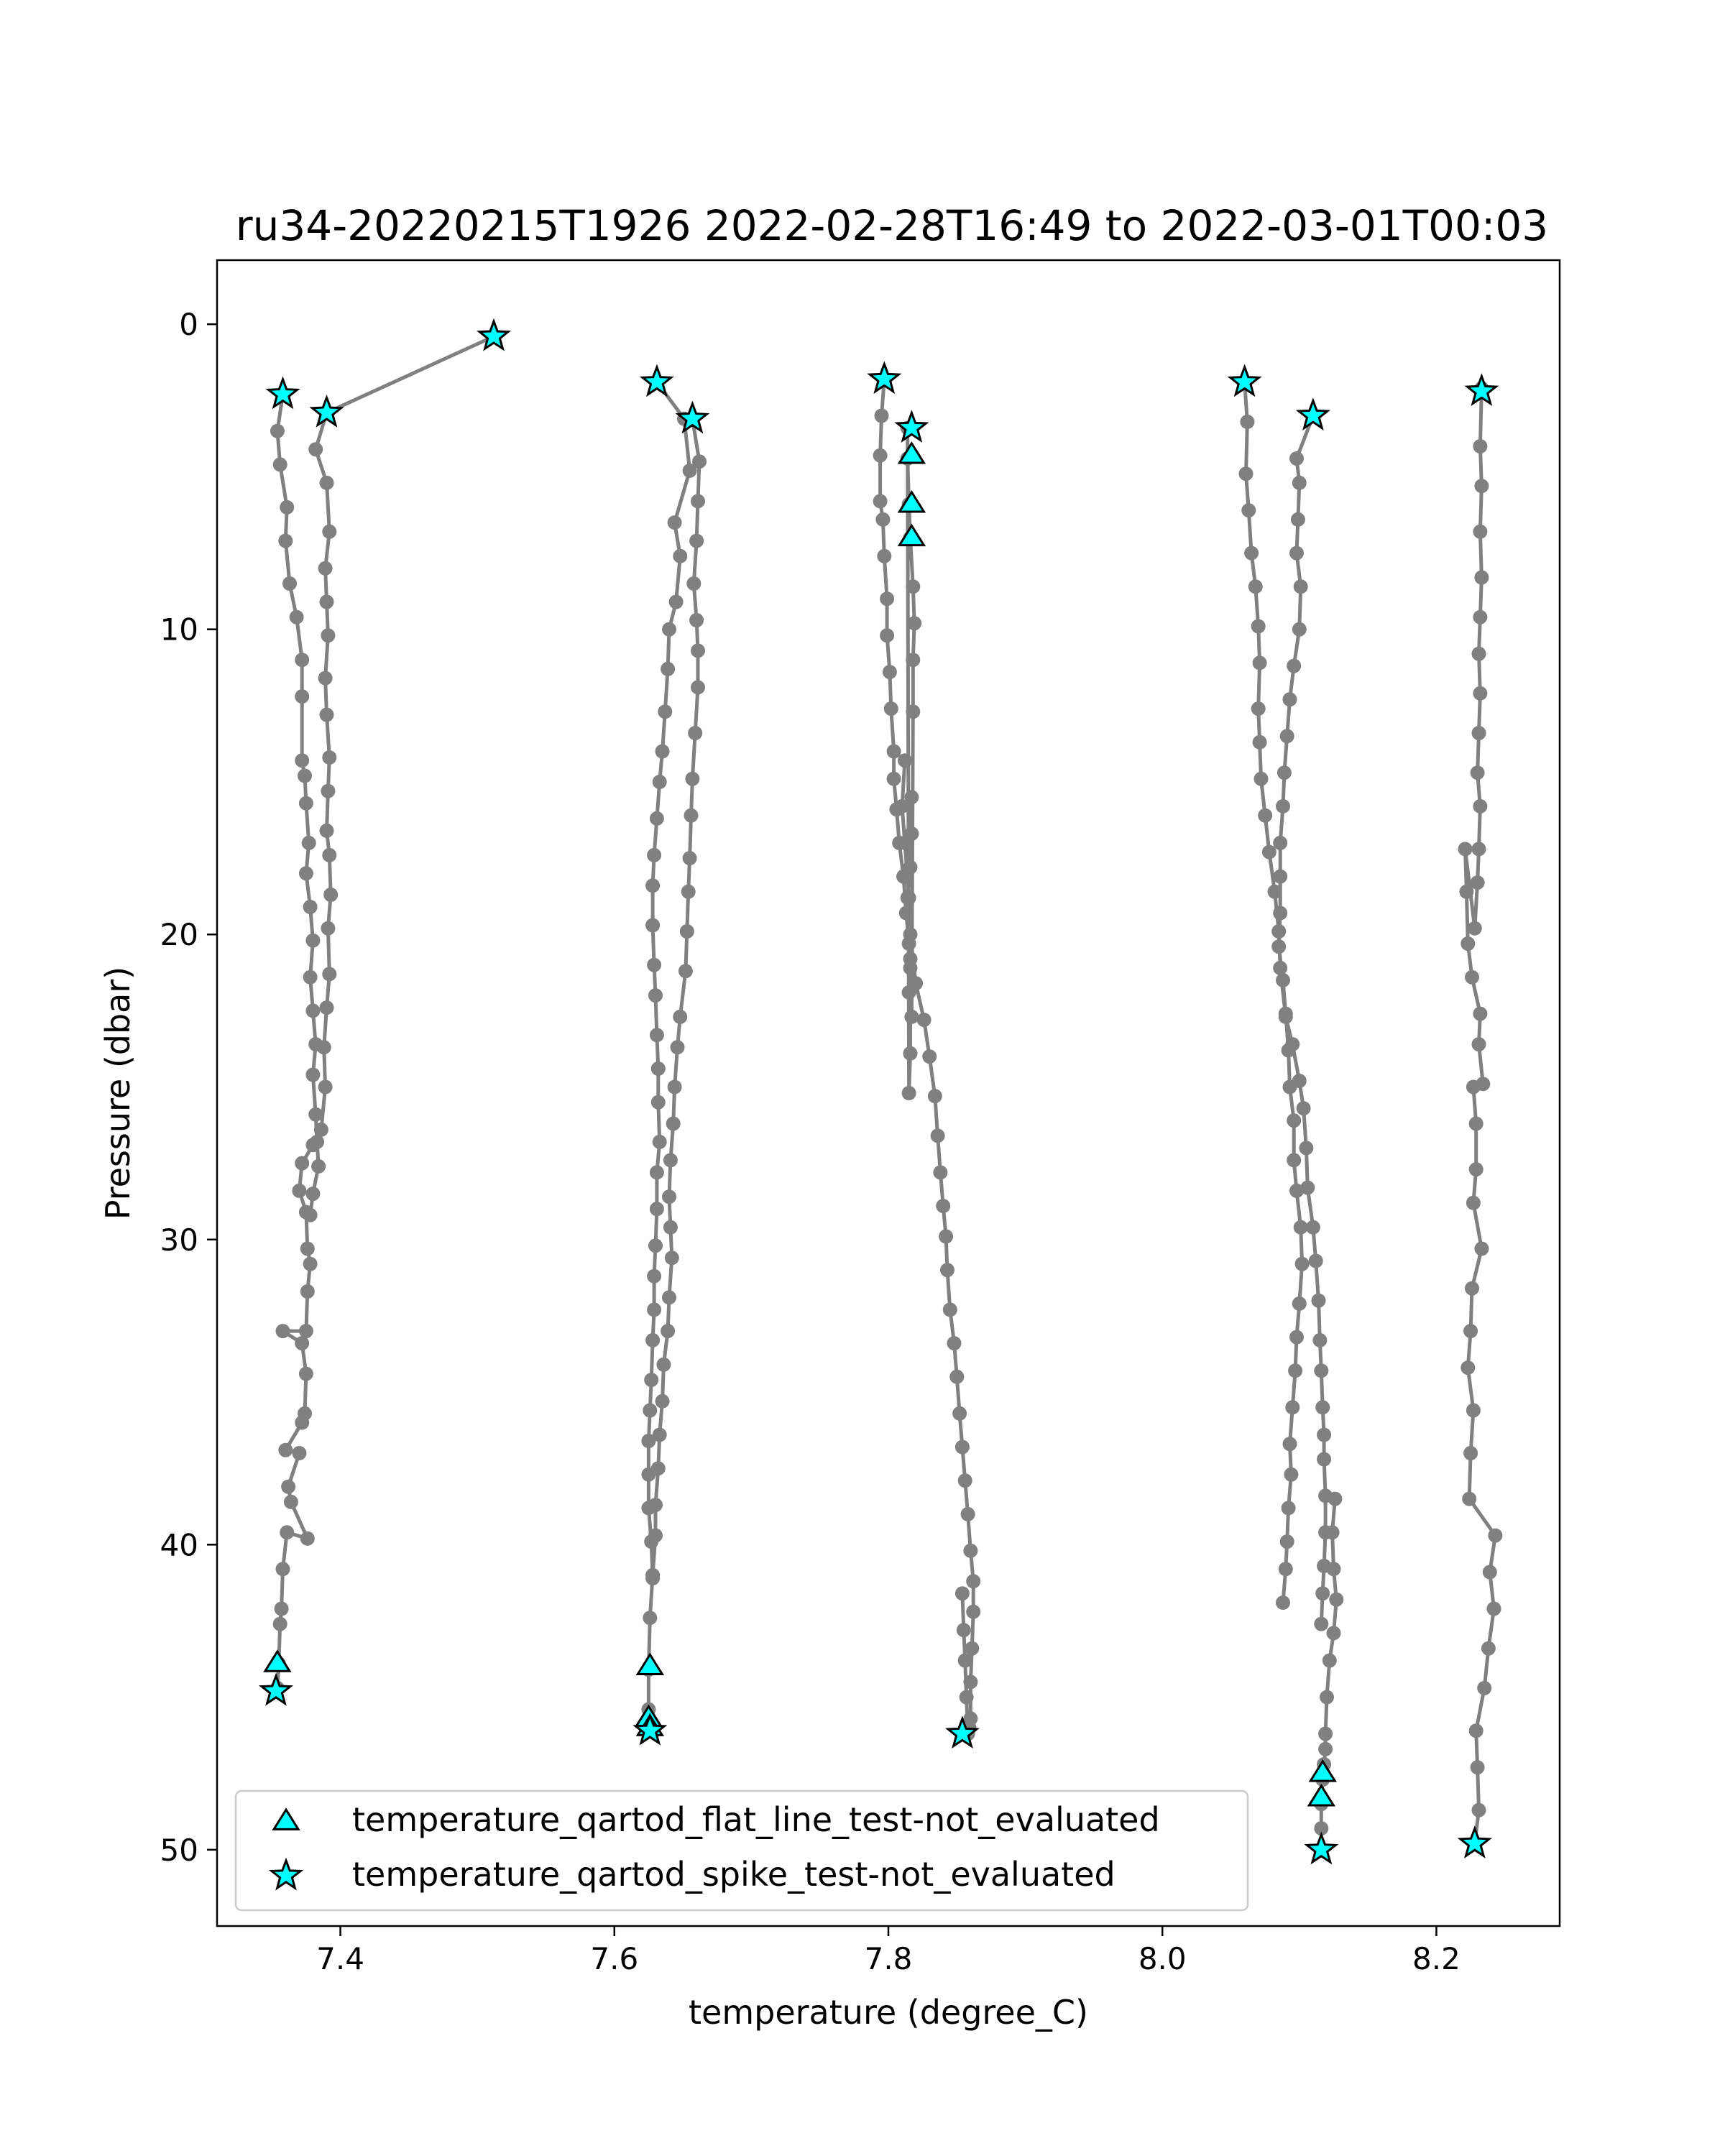 Image resolution: width=1725 pixels, height=2156 pixels. Describe the element at coordinates (911, 452) in the screenshot. I see `flat-line-marker` at that location.